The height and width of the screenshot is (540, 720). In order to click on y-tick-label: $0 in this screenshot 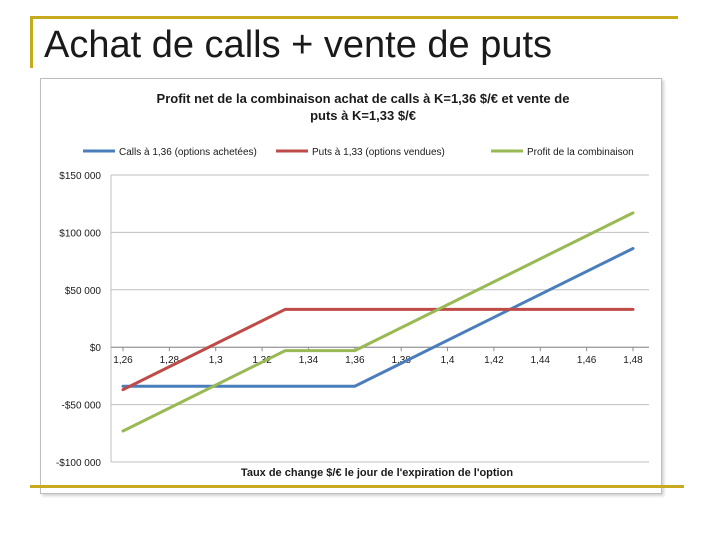, I will do `click(96, 348)`.